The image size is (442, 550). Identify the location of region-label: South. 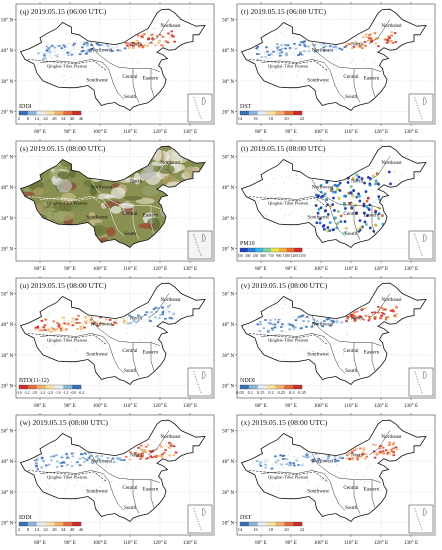
(130, 371).